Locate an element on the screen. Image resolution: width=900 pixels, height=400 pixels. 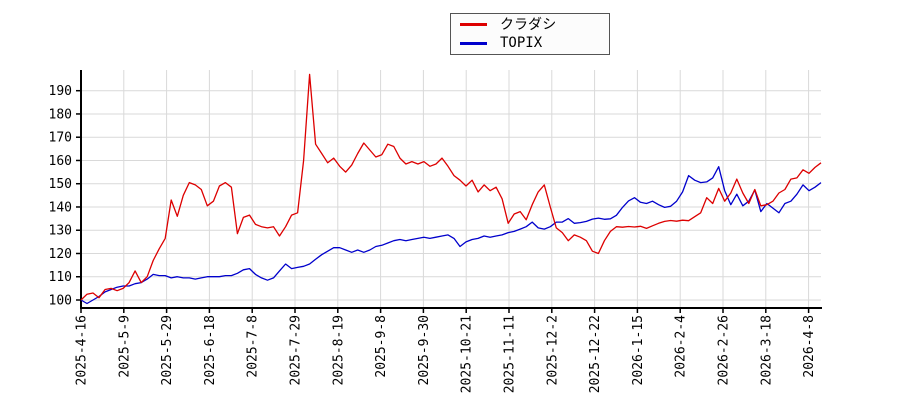
x-tick-label: 2025-9-8 is located at coordinates (381, 346).